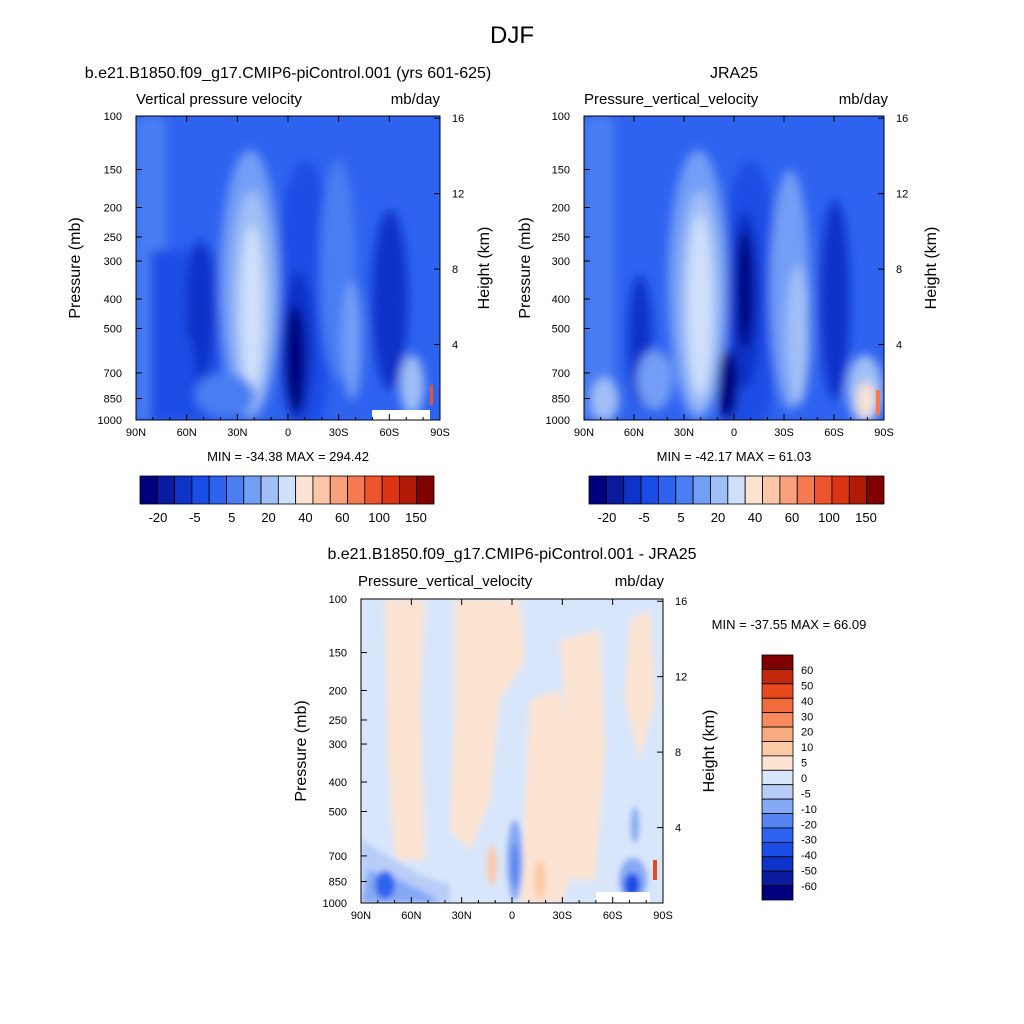 The height and width of the screenshot is (1024, 1024). I want to click on obs-left-label: Pressure_vertical_velocity, so click(671, 99).